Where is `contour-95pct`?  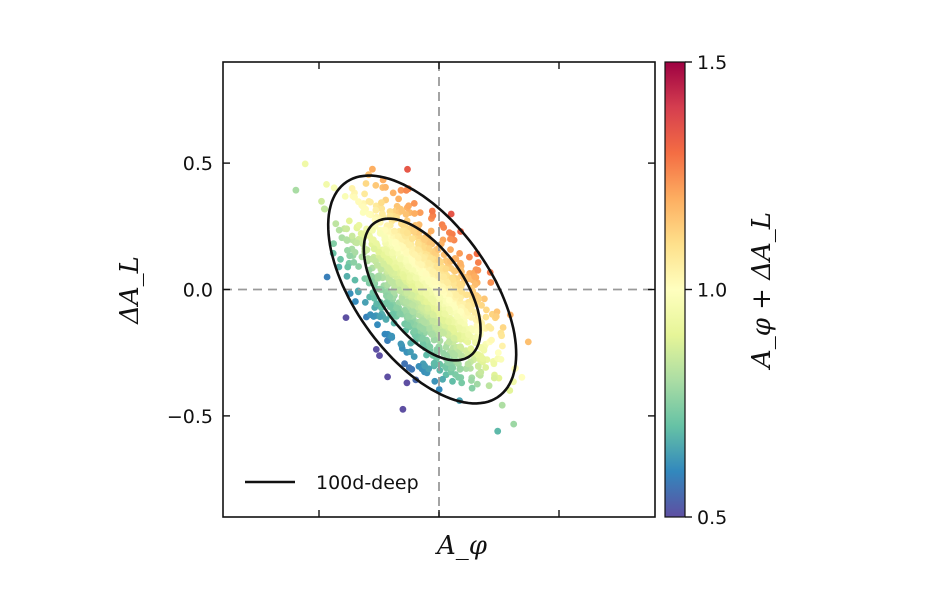 contour-95pct is located at coordinates (422, 289).